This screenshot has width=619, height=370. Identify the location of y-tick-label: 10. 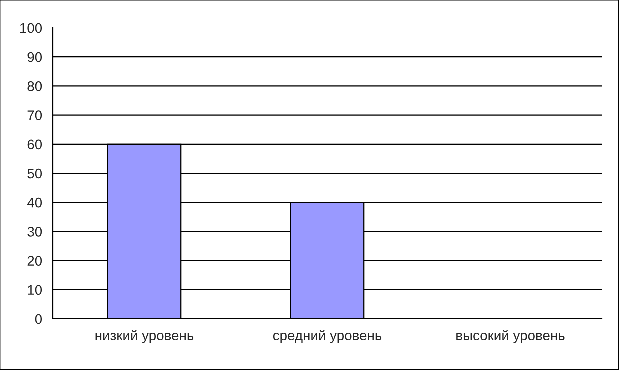
(35, 290).